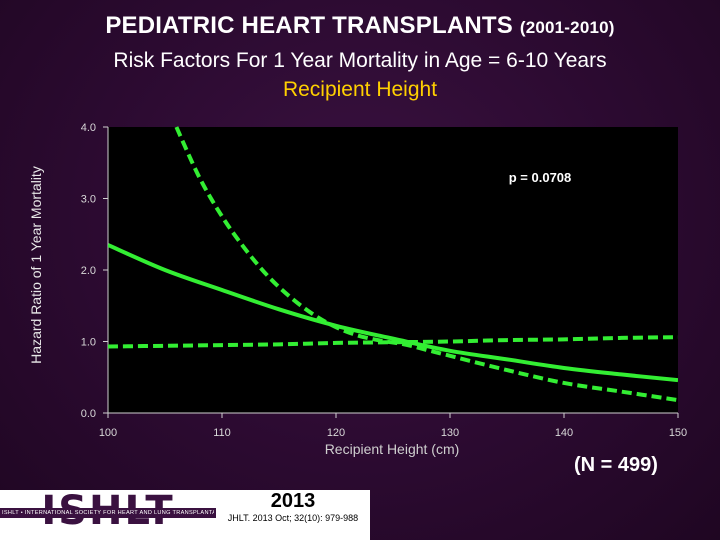 This screenshot has height=540, width=720. I want to click on y-tick-label: 2.0, so click(88, 271).